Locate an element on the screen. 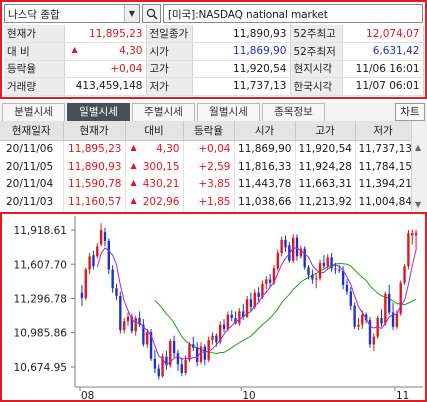 The width and height of the screenshot is (427, 402). scroll-up-icon: ▲ is located at coordinates (418, 147).